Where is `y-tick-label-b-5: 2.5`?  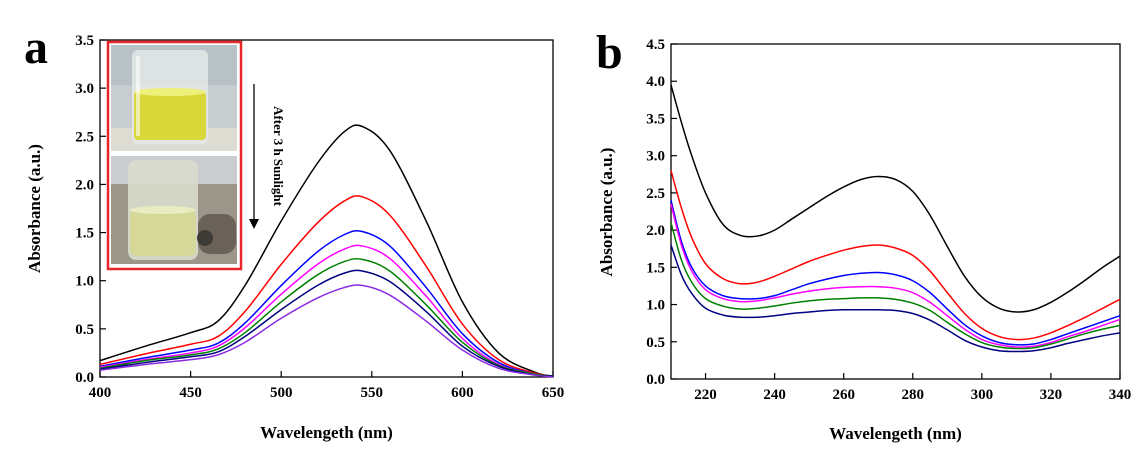 y-tick-label-b-5: 2.5 is located at coordinates (655, 194).